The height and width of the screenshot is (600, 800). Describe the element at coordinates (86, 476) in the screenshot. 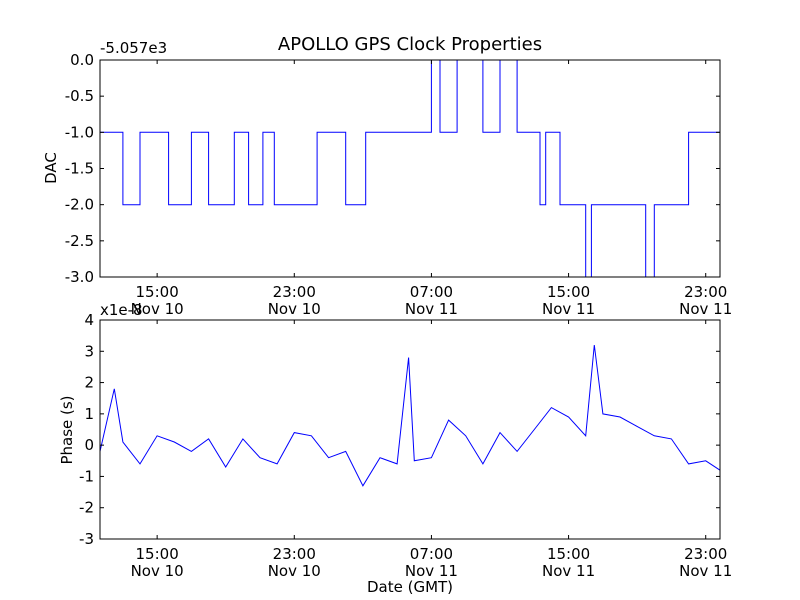

I see `phase-y-tick-label: -1` at that location.